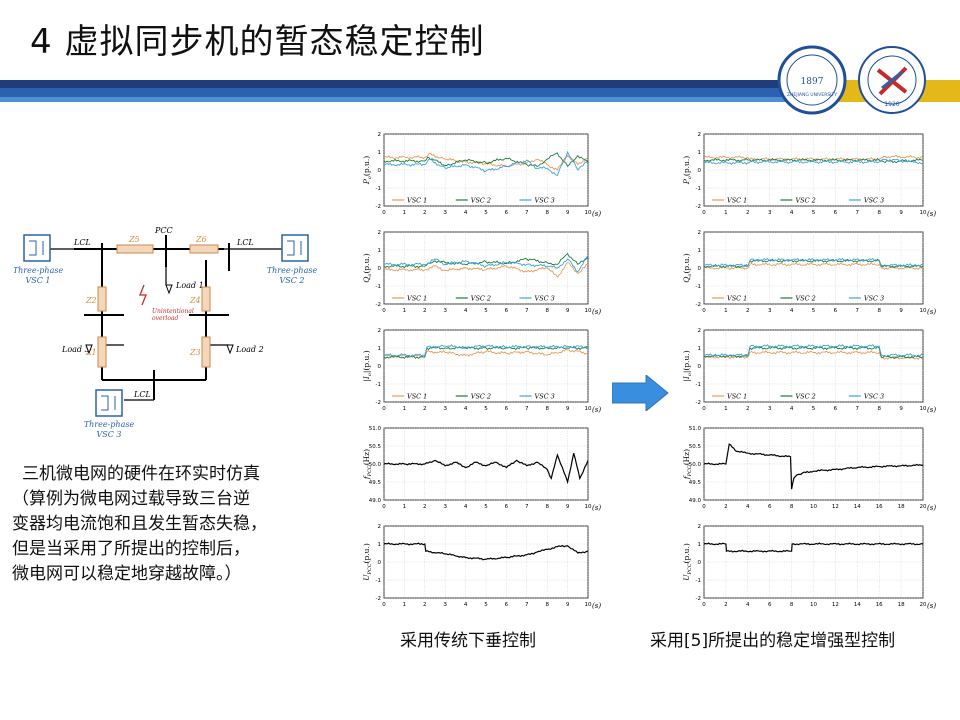 This screenshot has width=960, height=720. I want to click on vsc-2-label-1: Three-phase, so click(292, 270).